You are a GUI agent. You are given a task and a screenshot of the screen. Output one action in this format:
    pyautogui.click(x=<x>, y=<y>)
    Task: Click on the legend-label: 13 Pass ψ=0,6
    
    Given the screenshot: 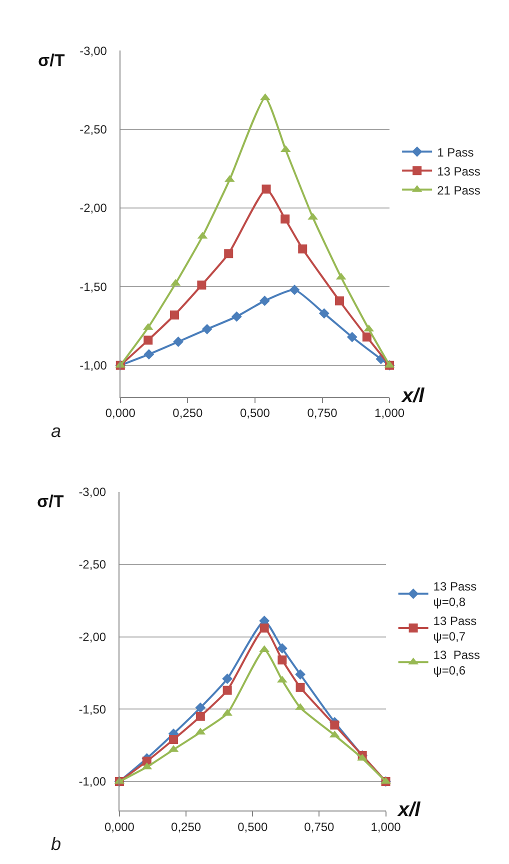 What is the action you would take?
    pyautogui.click(x=456, y=663)
    